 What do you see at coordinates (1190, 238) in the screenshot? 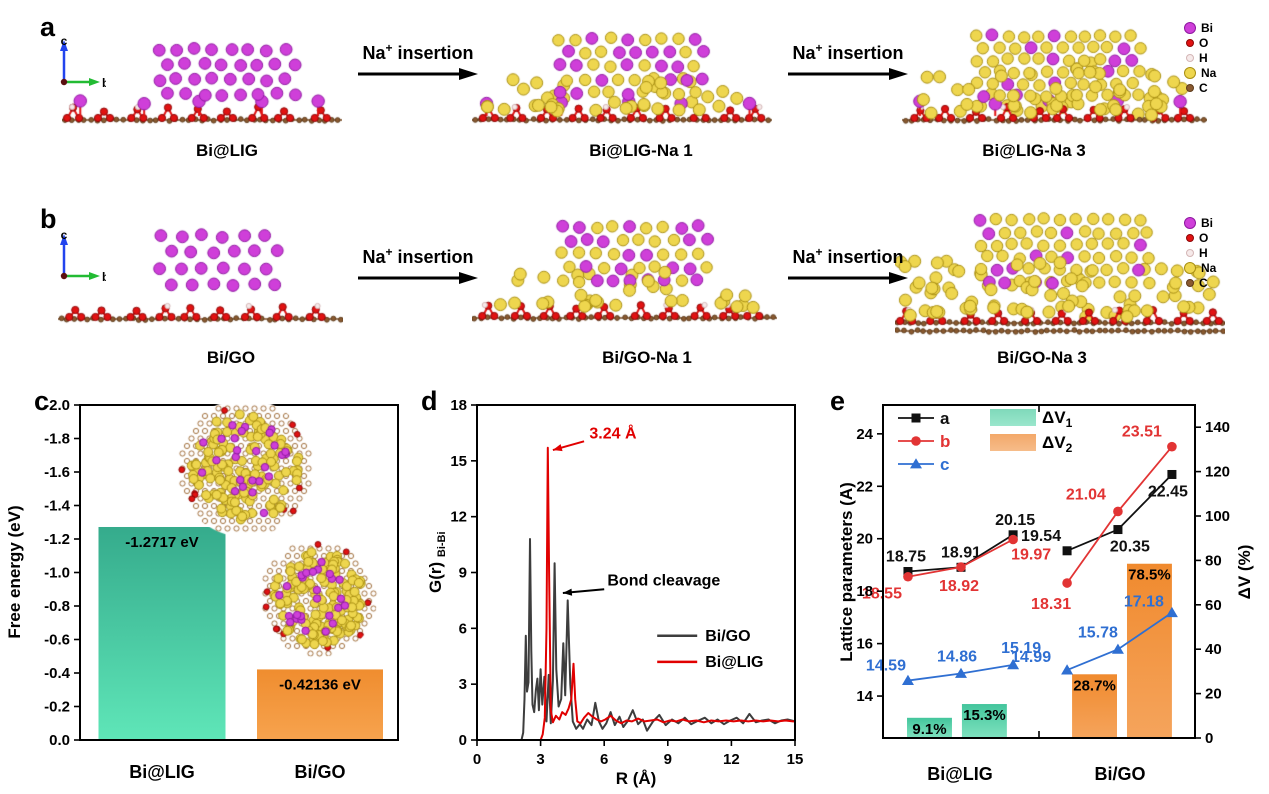
I see `o-atom-icon` at bounding box center [1190, 238].